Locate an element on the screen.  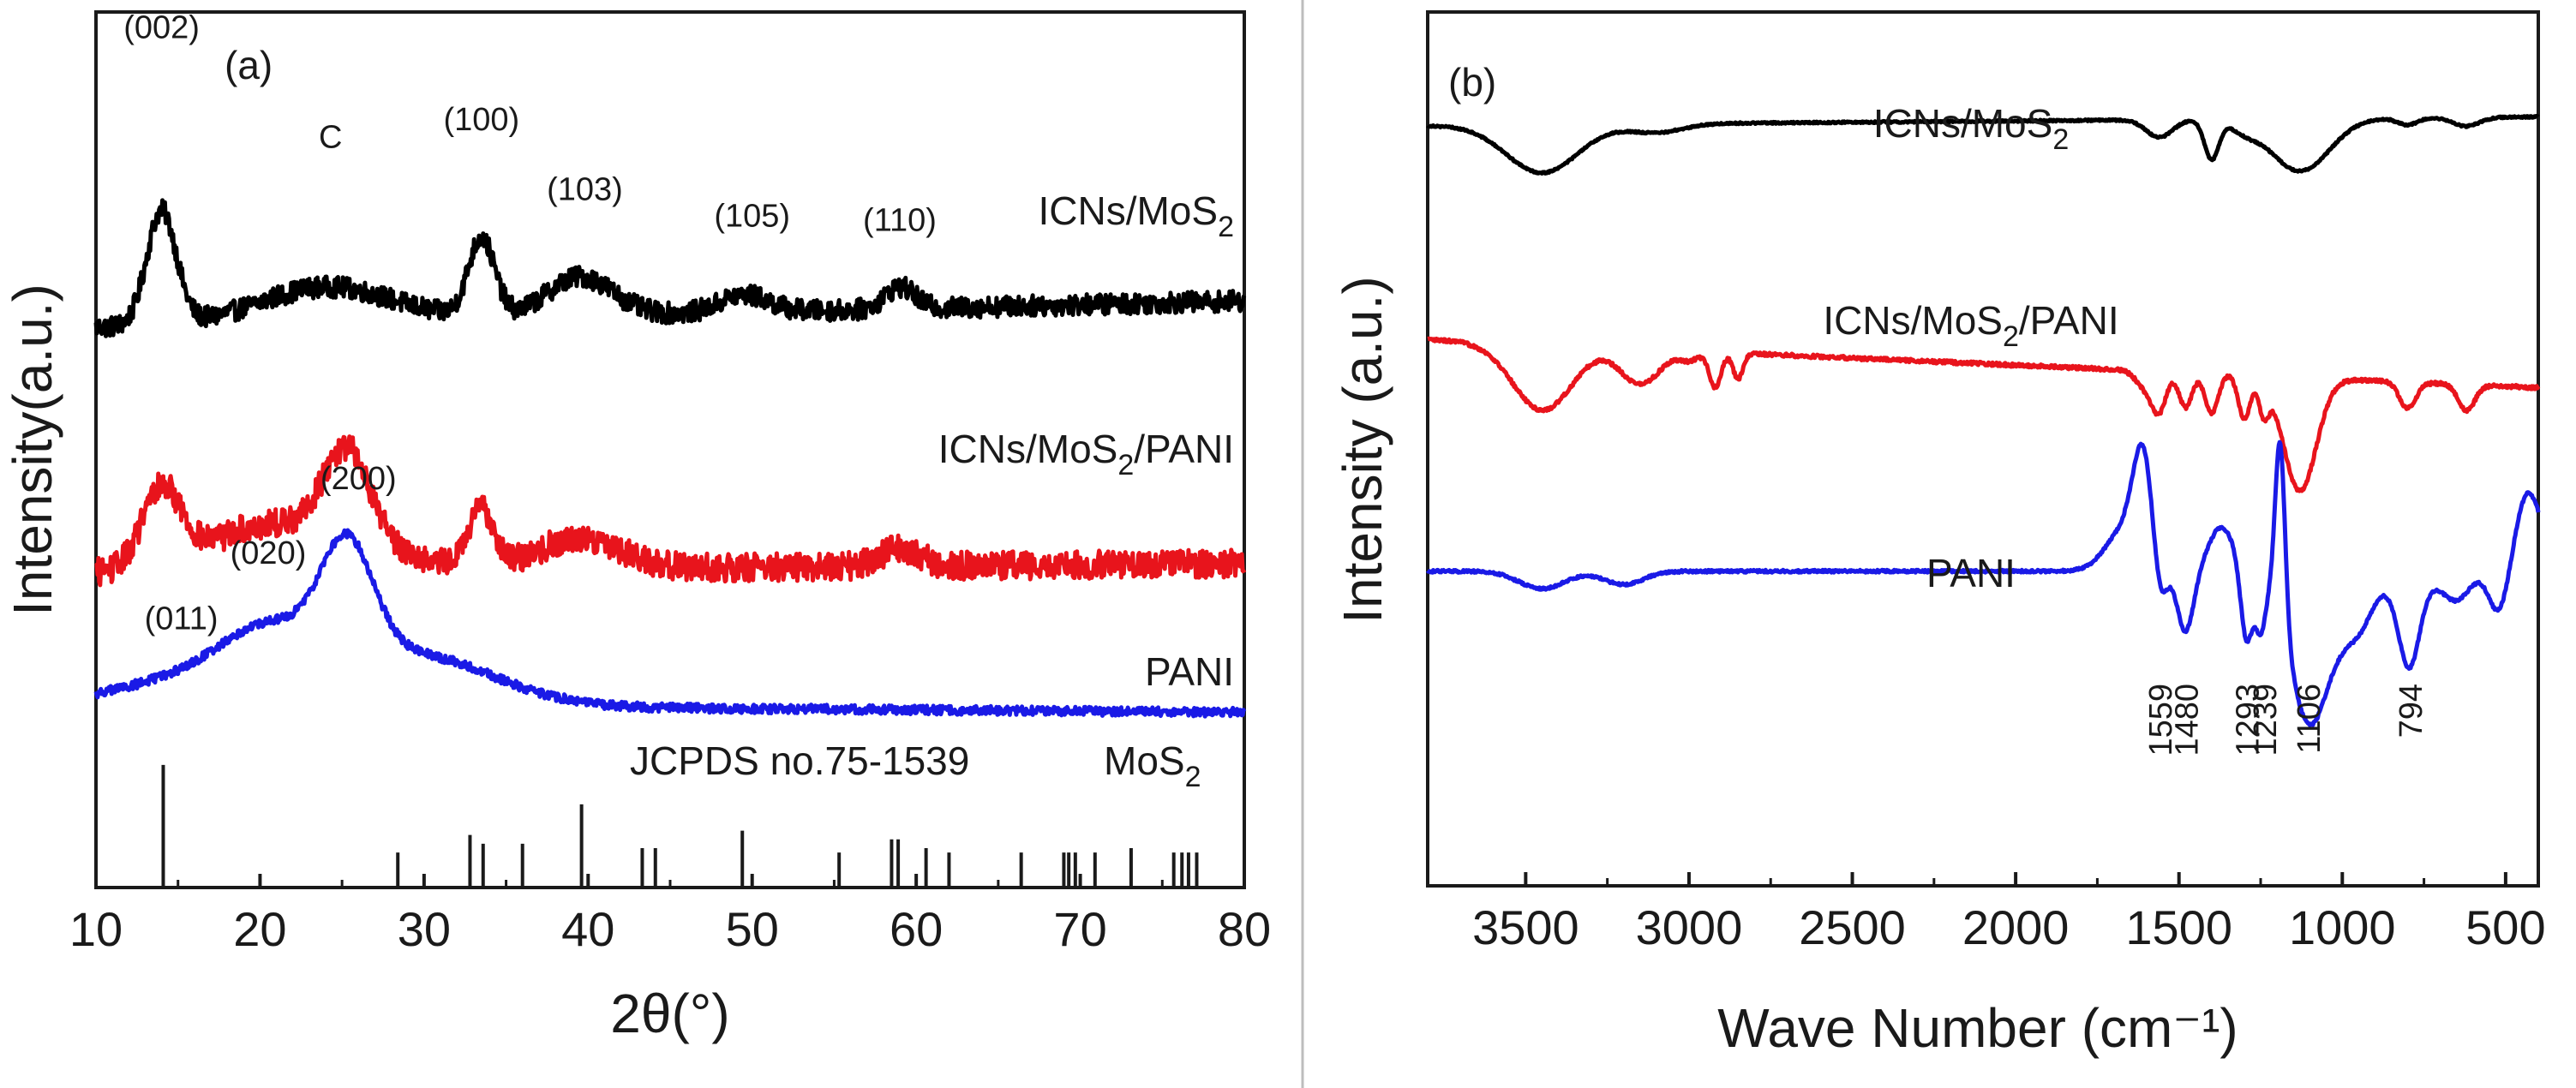
x-tick-label: 10 is located at coordinates (96, 929).